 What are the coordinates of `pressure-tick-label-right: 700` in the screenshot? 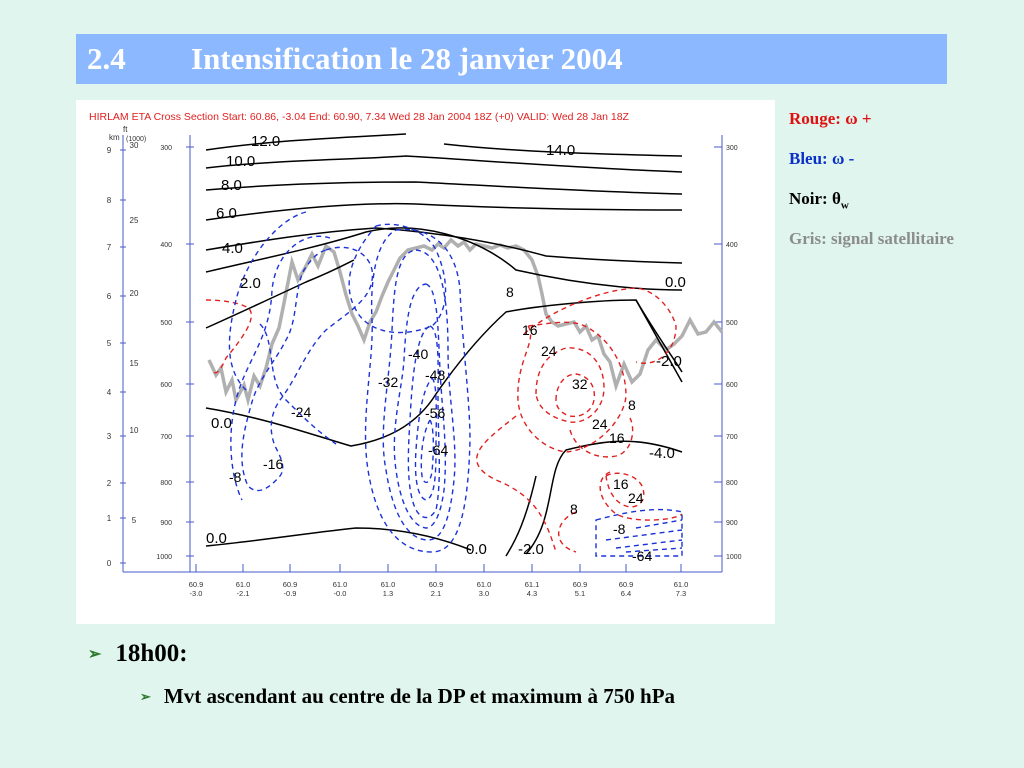 It's located at (732, 437).